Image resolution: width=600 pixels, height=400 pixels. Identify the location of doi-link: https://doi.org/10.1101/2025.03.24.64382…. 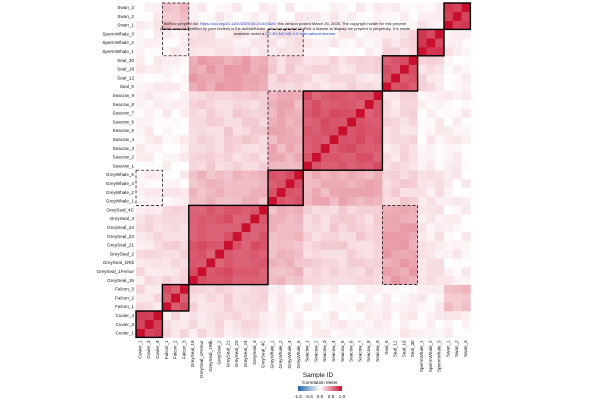
(238, 23).